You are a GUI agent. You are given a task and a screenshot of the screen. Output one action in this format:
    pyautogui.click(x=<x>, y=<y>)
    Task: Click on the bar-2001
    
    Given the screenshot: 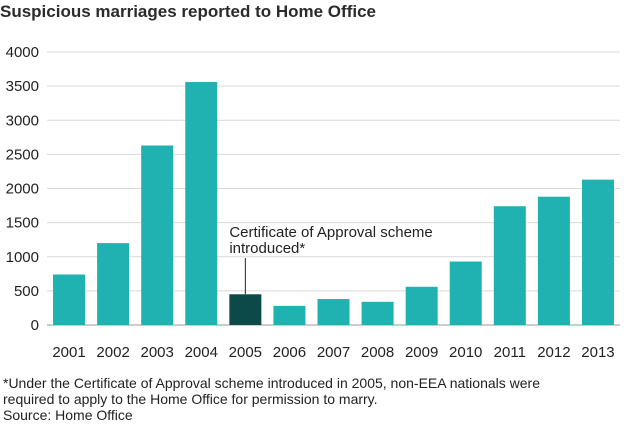 What is the action you would take?
    pyautogui.click(x=69, y=299)
    